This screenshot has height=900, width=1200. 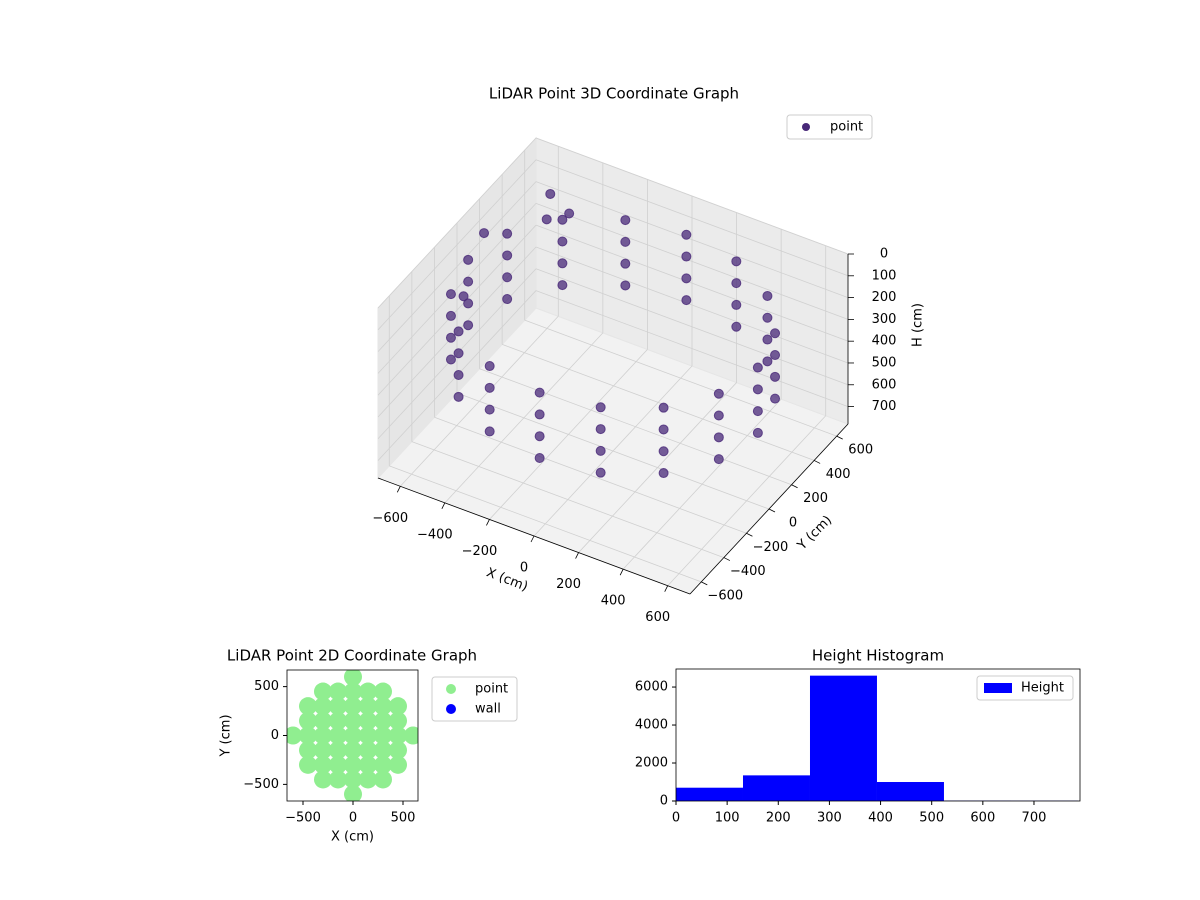 What do you see at coordinates (275, 735) in the screenshot?
I see `y-tick-label: 0` at bounding box center [275, 735].